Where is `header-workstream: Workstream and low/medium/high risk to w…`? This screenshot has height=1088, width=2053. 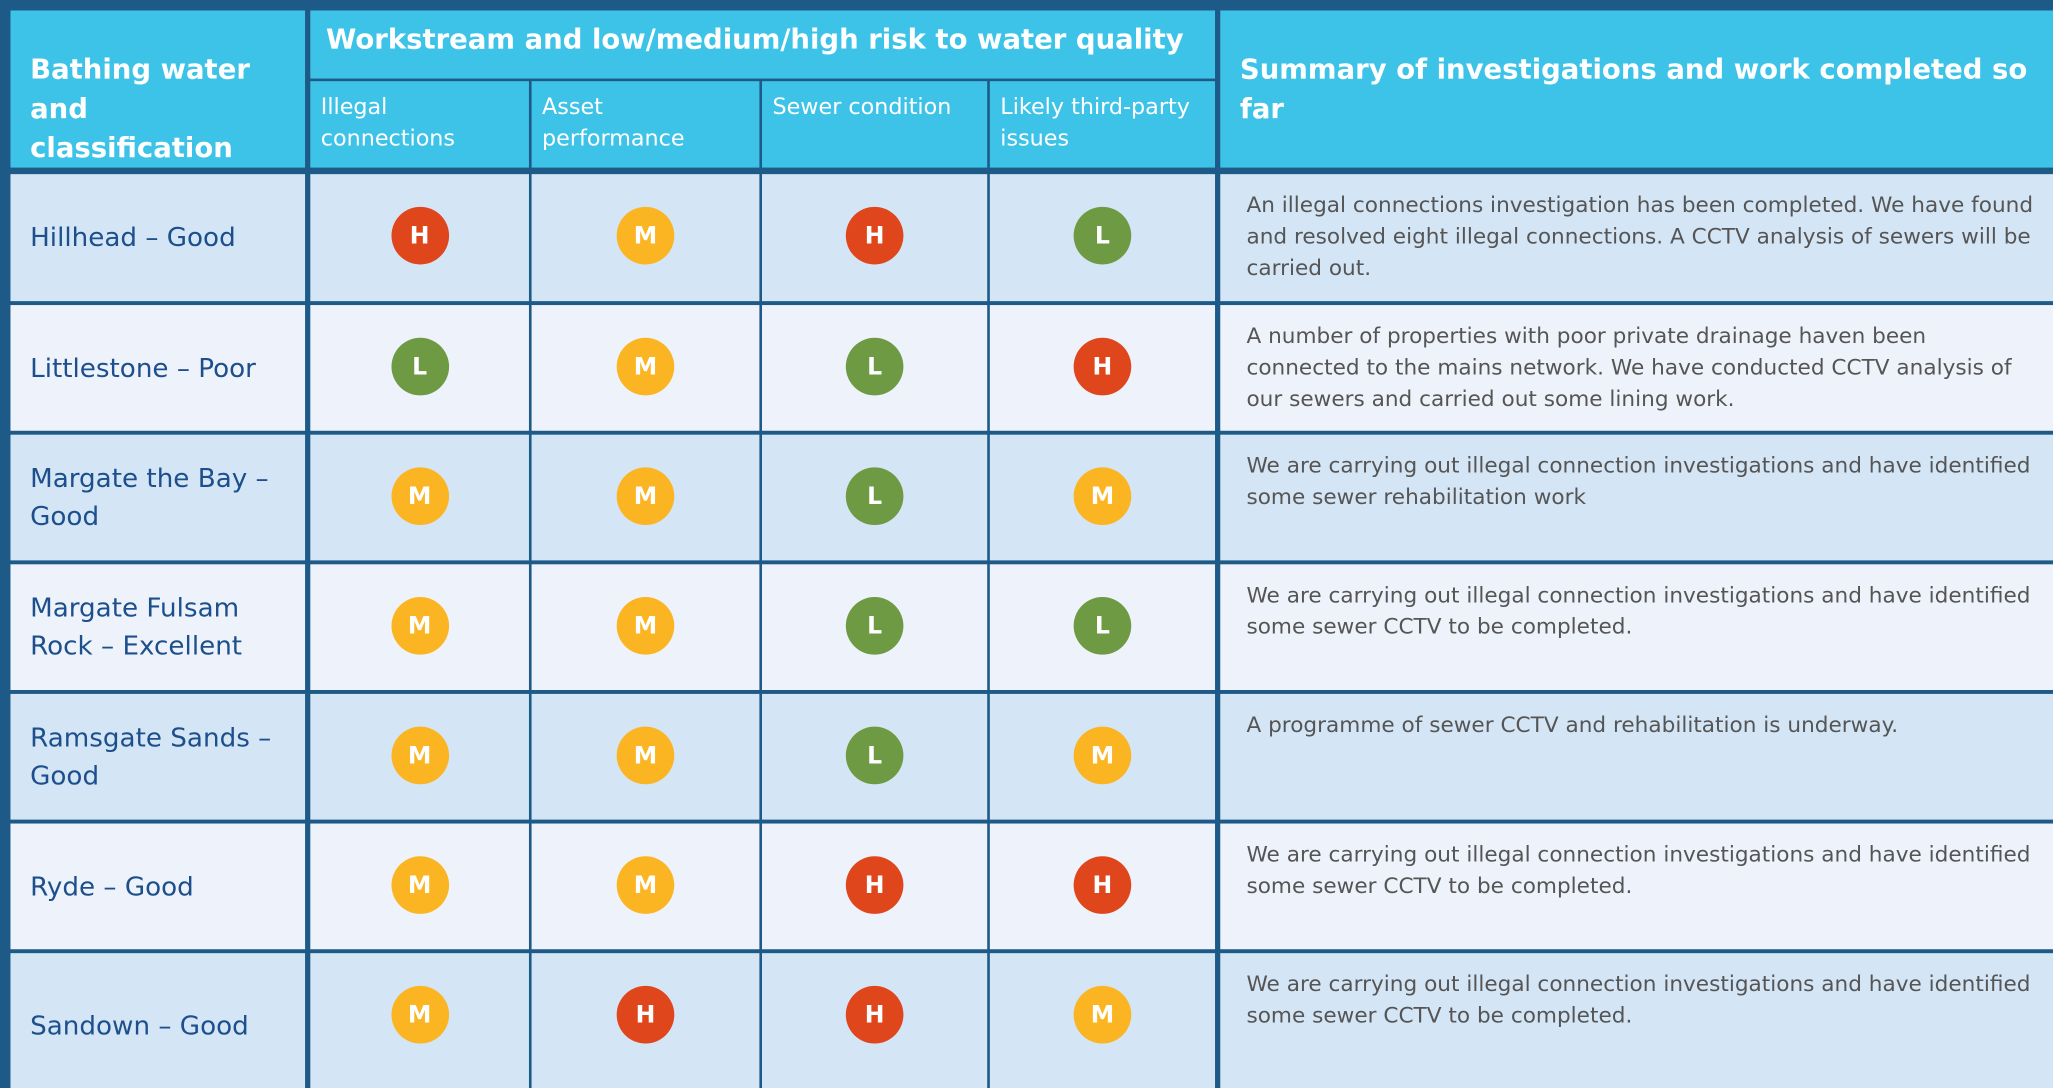
header-workstream: Workstream and low/medium/high risk to w… is located at coordinates (763, 44).